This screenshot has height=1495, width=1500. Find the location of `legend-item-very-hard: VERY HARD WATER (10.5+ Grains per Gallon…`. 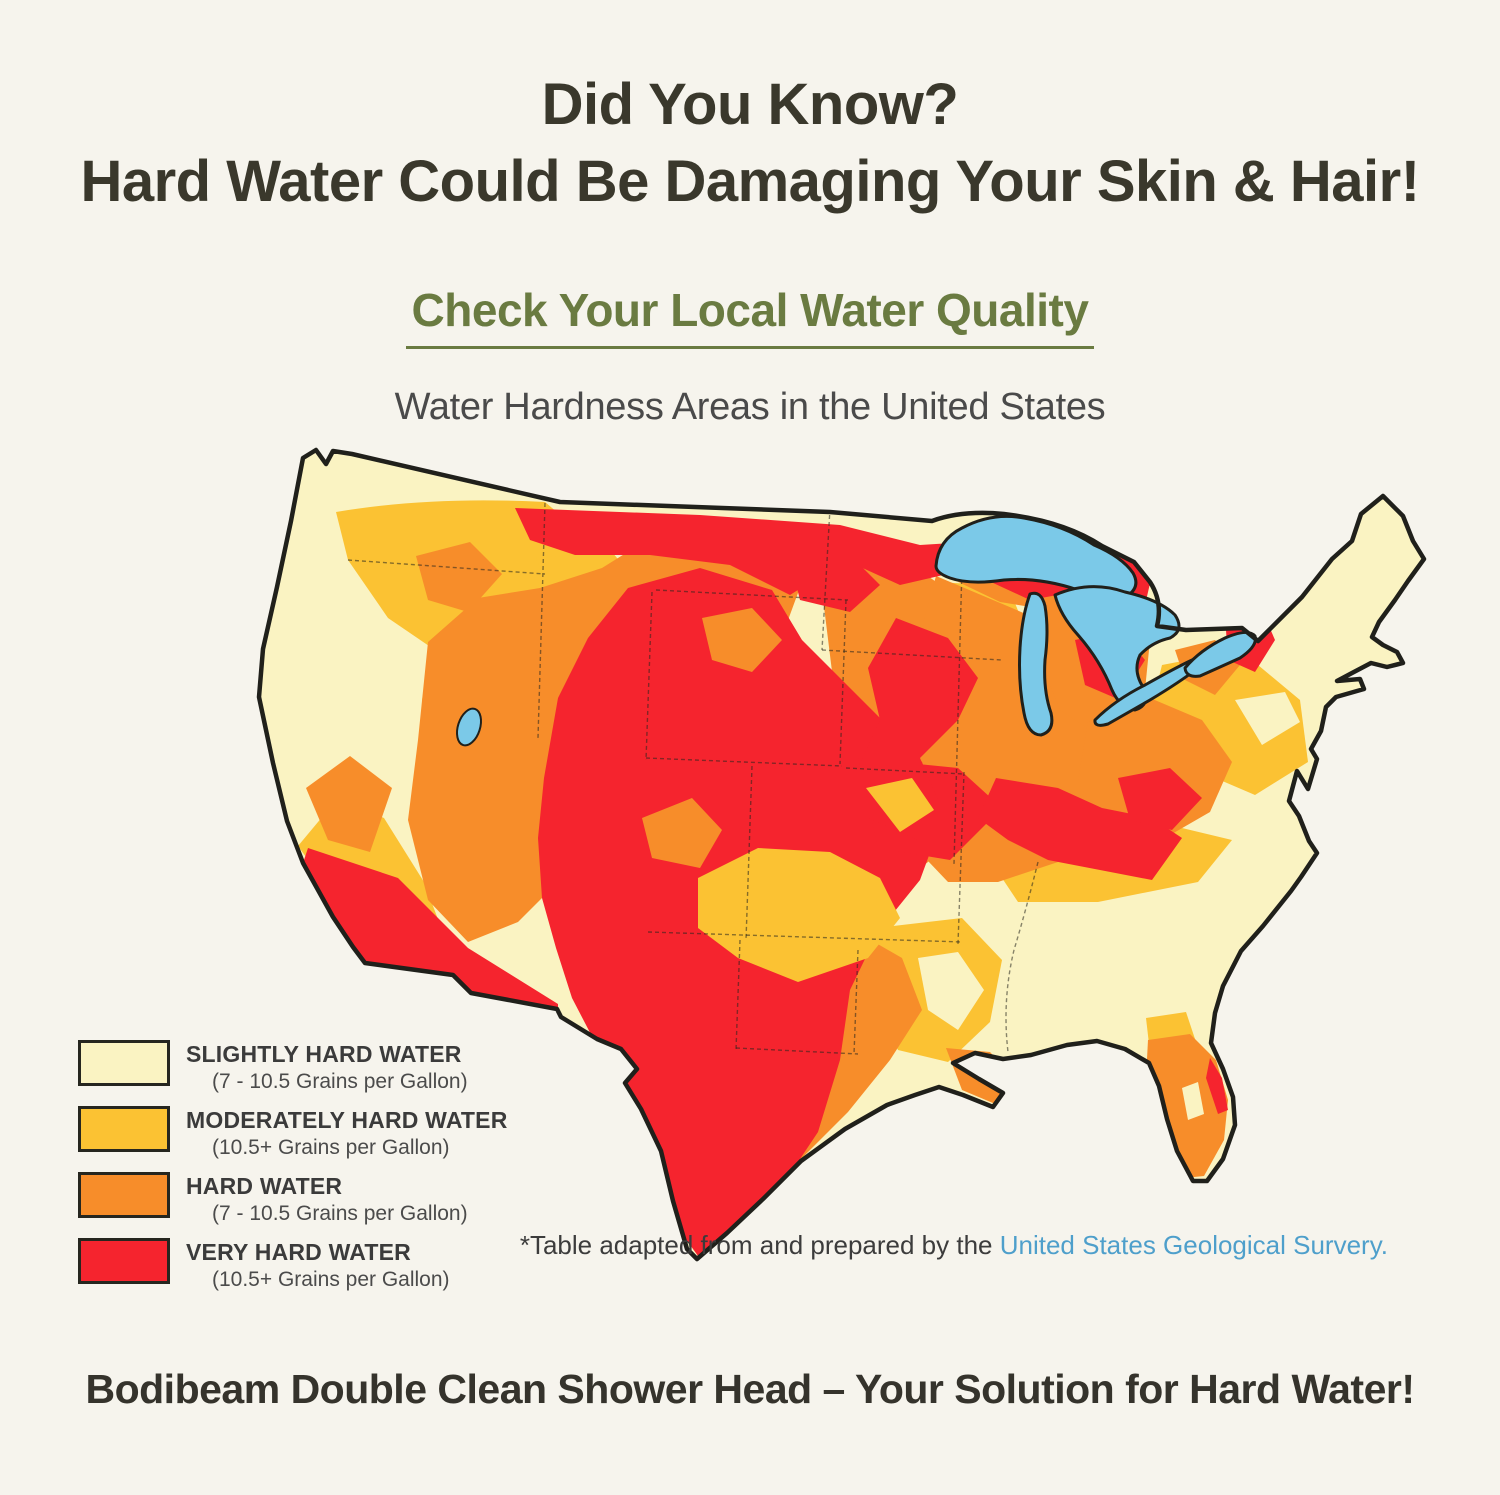

legend-item-very-hard: VERY HARD WATER (10.5+ Grains per Gallon… is located at coordinates (293, 1265).